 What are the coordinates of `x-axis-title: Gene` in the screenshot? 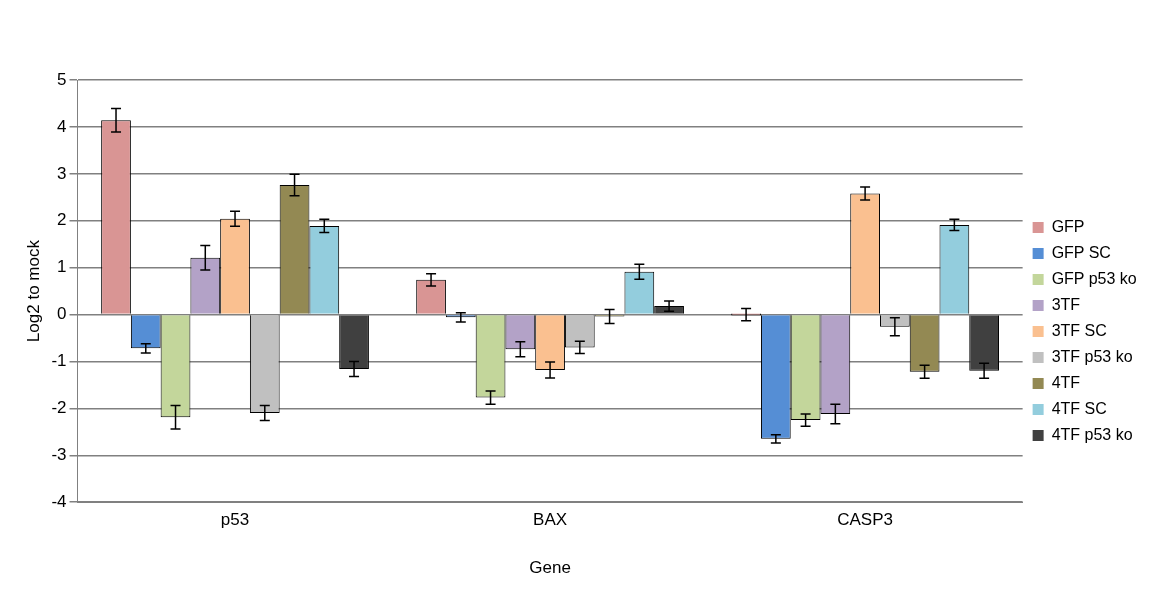 It's located at (550, 568).